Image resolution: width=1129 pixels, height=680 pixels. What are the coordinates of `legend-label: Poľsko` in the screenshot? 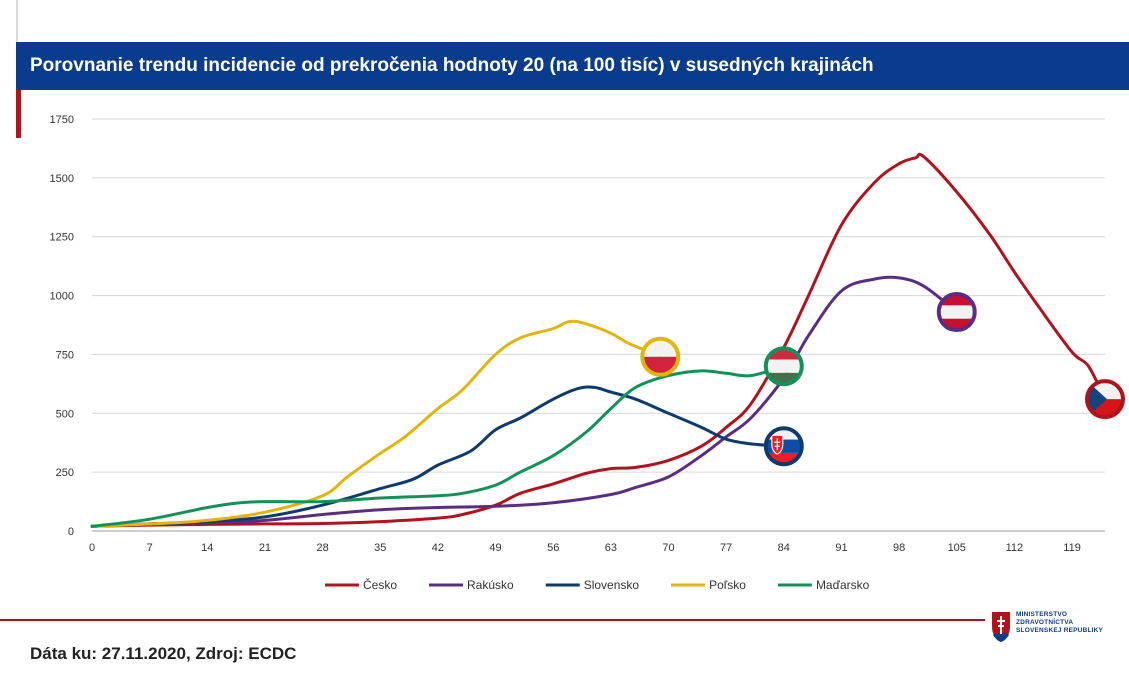 It's located at (727, 585).